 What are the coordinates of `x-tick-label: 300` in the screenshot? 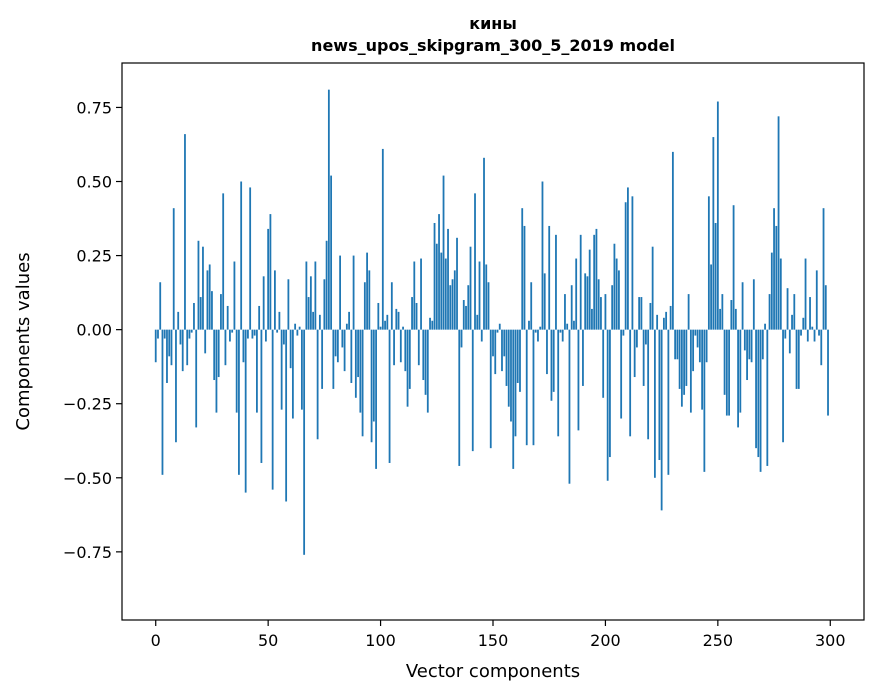 It's located at (830, 640).